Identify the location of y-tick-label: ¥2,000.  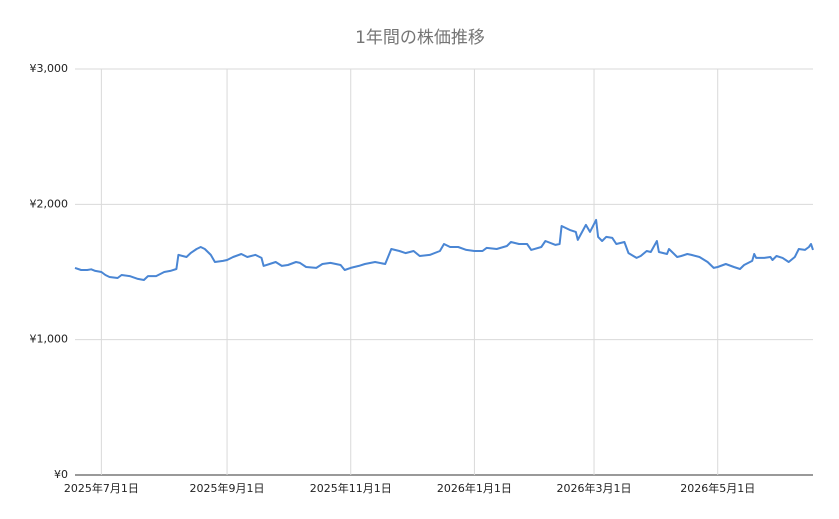
(49, 203).